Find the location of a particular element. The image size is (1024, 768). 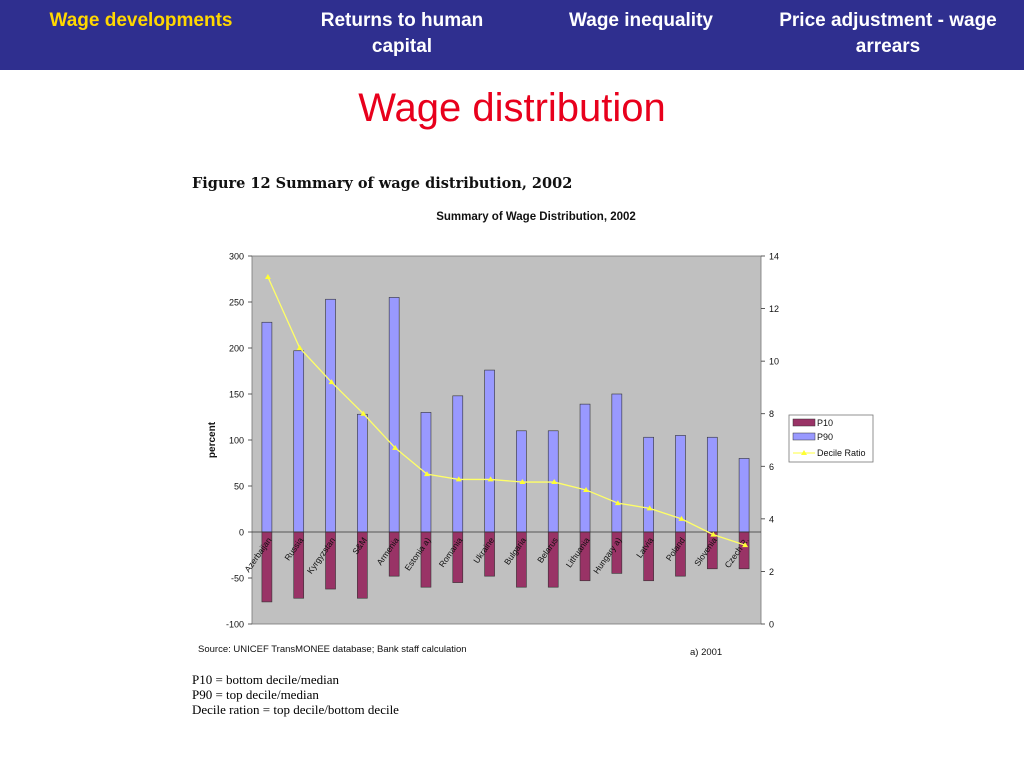

y2-tick-label: 8 is located at coordinates (771, 414).